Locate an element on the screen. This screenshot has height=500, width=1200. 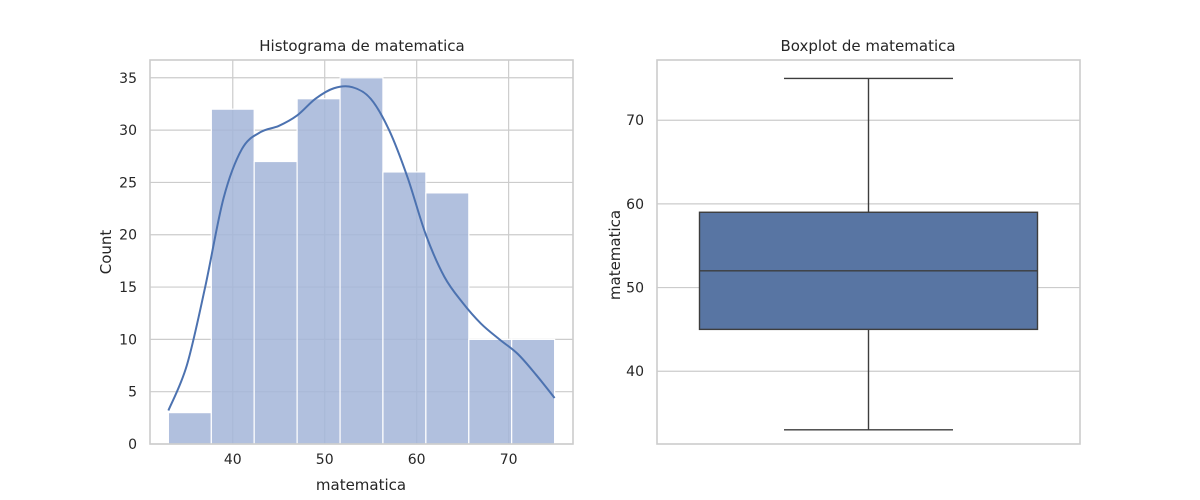
boxplot-title: Boxplot de matematica is located at coordinates (867, 46).